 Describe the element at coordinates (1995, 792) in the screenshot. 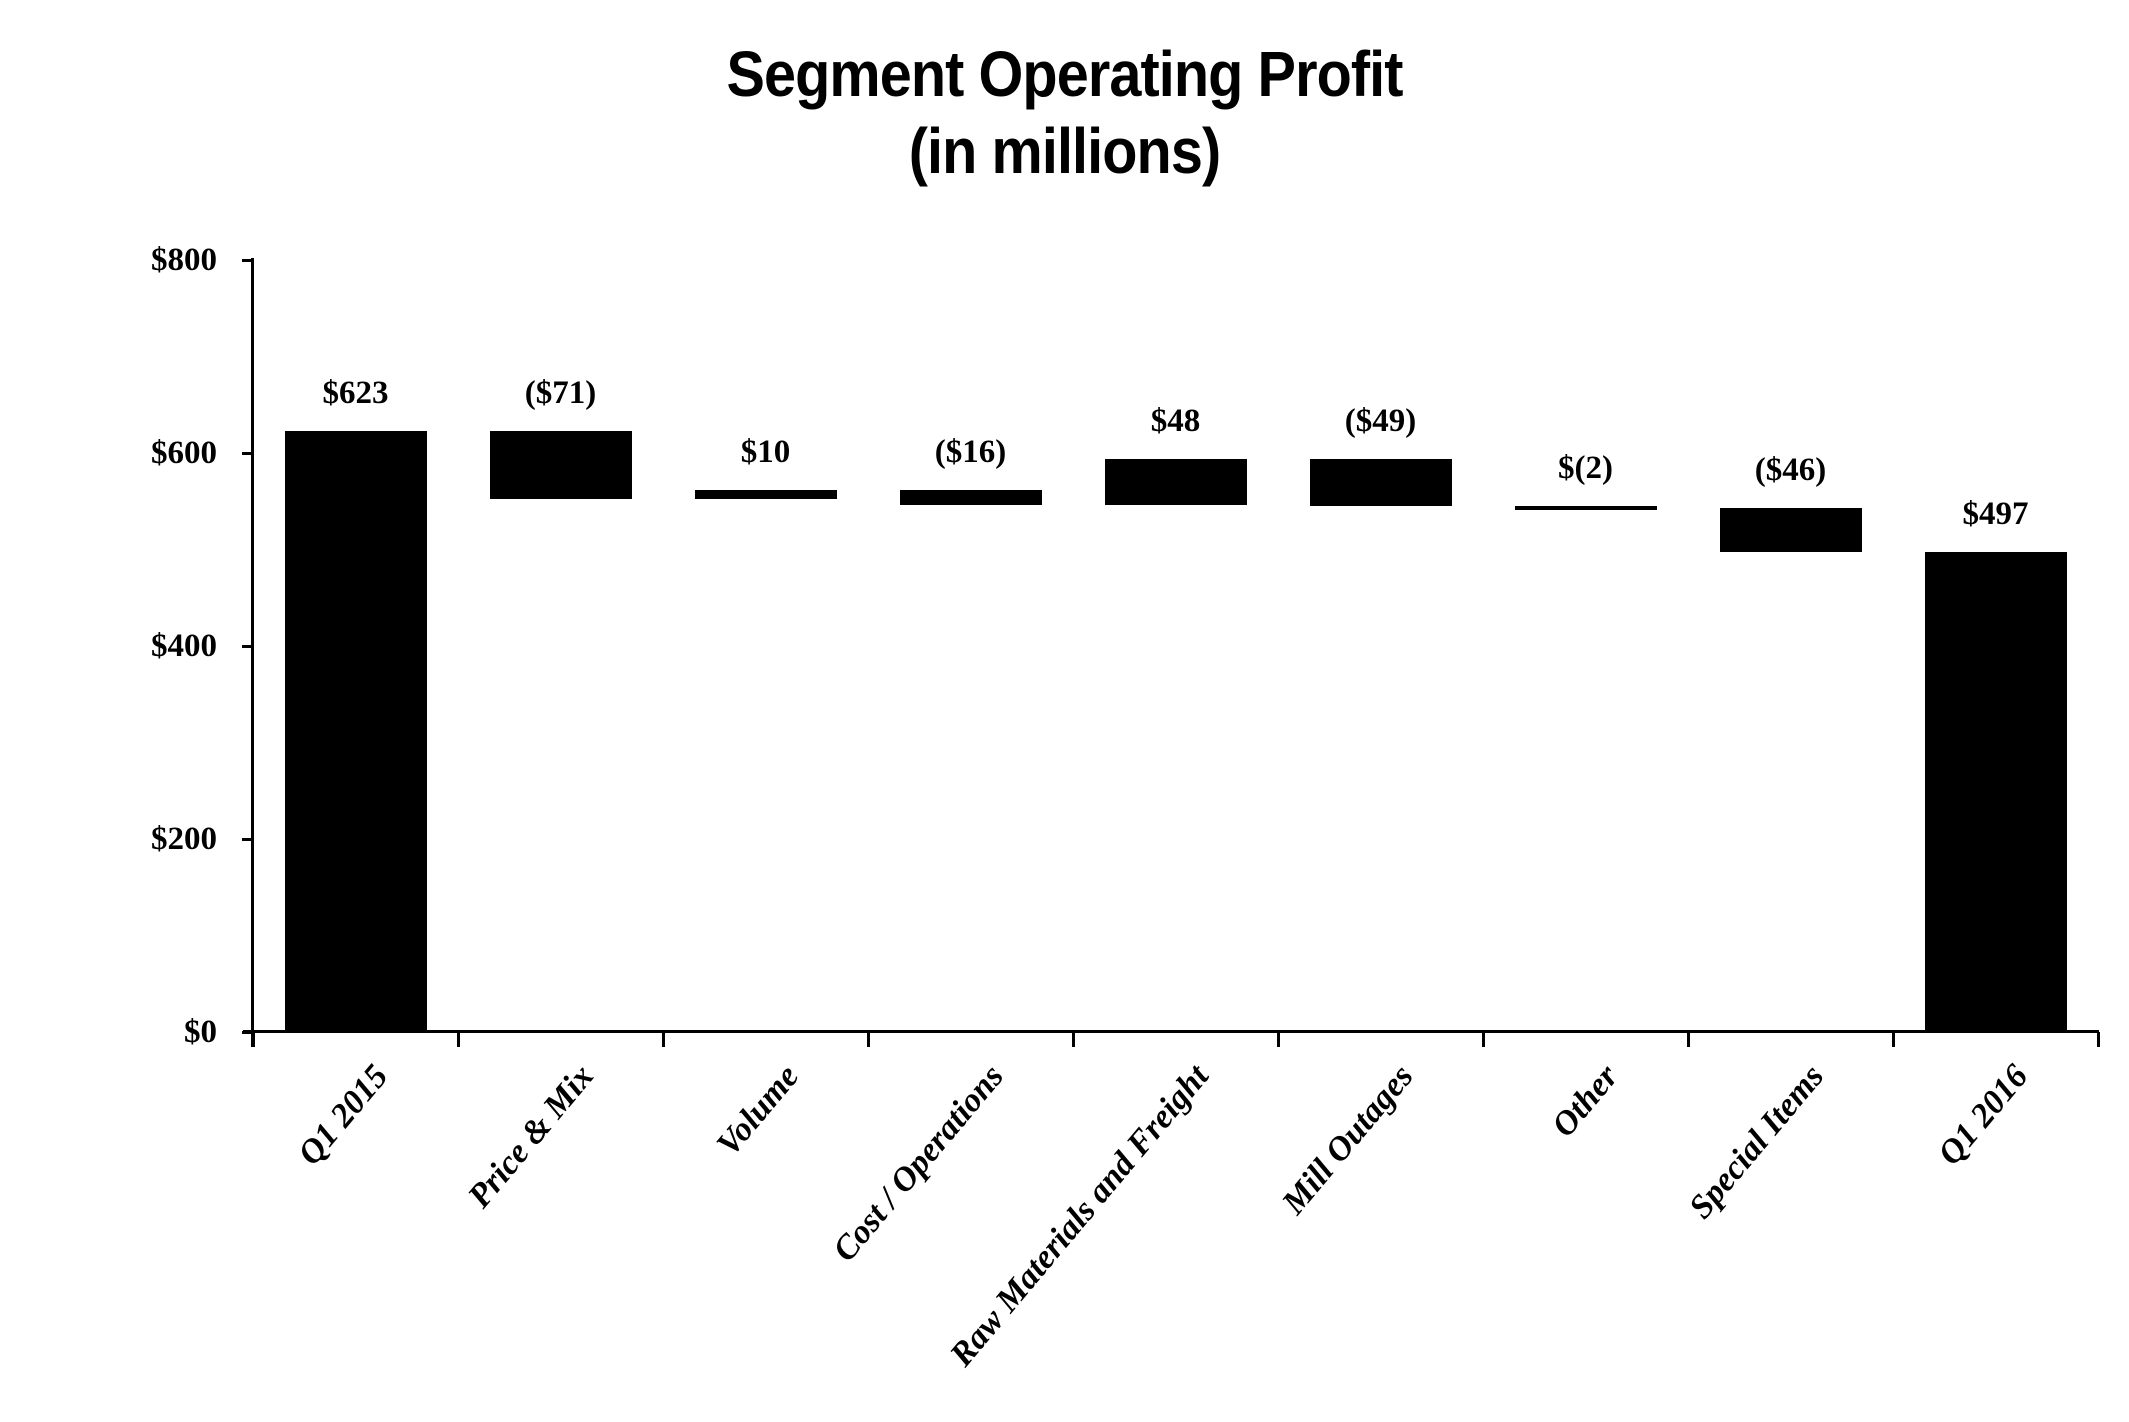

I see `bar-q1-2016` at that location.